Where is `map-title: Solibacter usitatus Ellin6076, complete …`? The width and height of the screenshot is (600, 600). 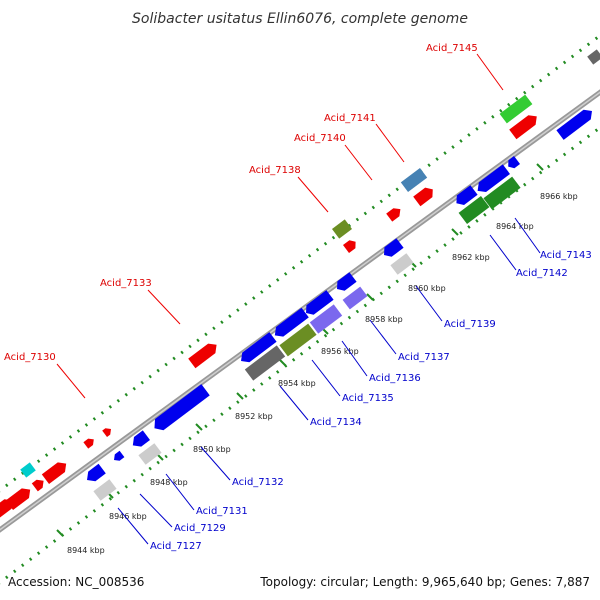 map-title: Solibacter usitatus Ellin6076, complete … is located at coordinates (300, 19).